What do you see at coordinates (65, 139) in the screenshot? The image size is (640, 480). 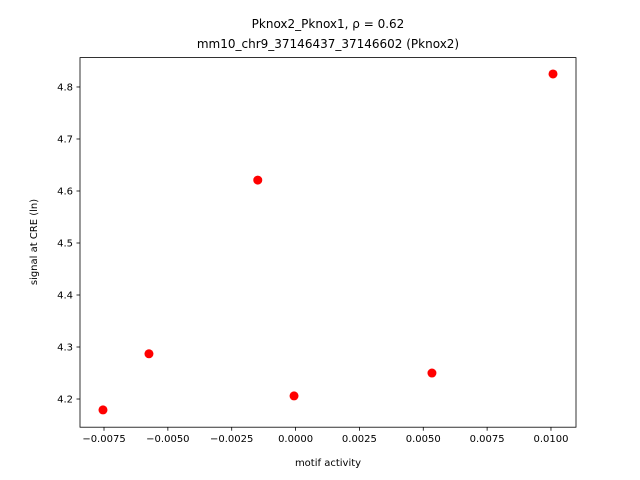 I see `y-tick-label: 4.7` at bounding box center [65, 139].